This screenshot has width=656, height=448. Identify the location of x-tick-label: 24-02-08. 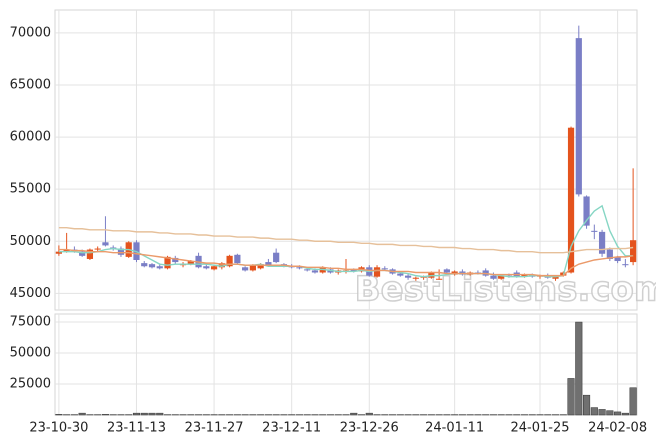
(617, 428).